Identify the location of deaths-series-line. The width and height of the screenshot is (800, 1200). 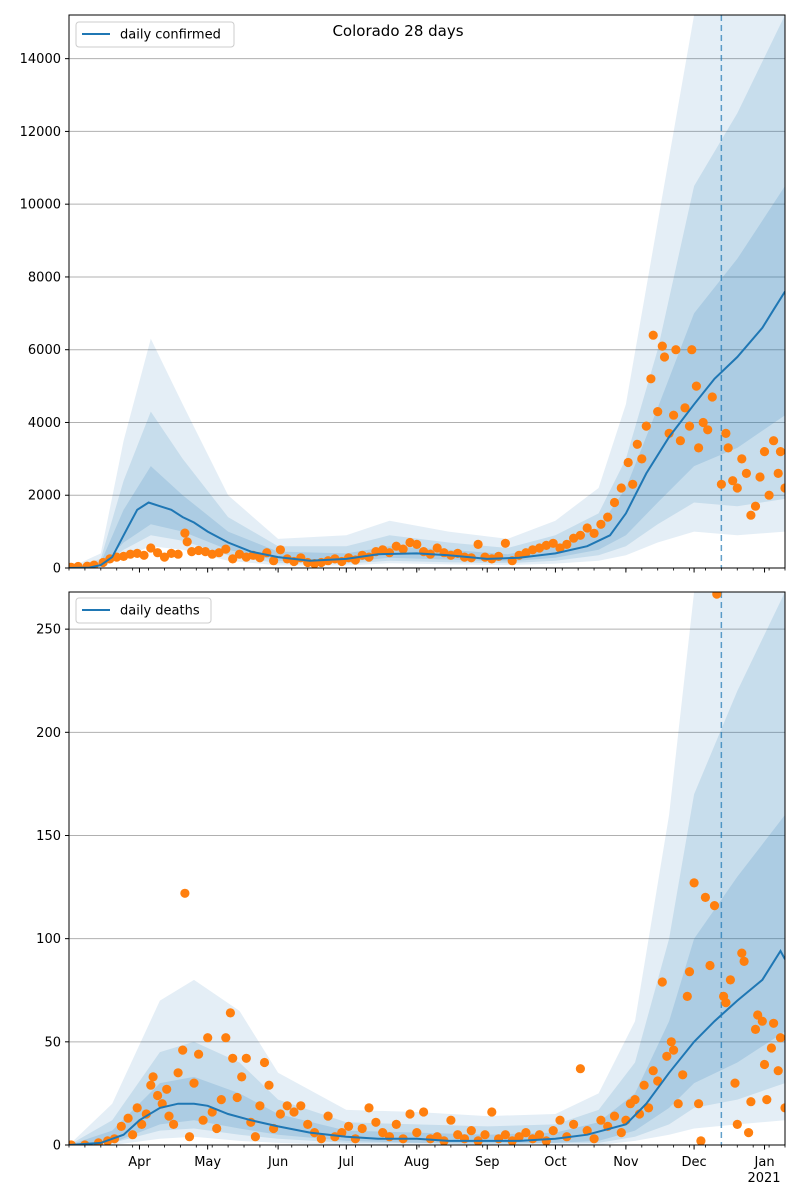
(427, 1047).